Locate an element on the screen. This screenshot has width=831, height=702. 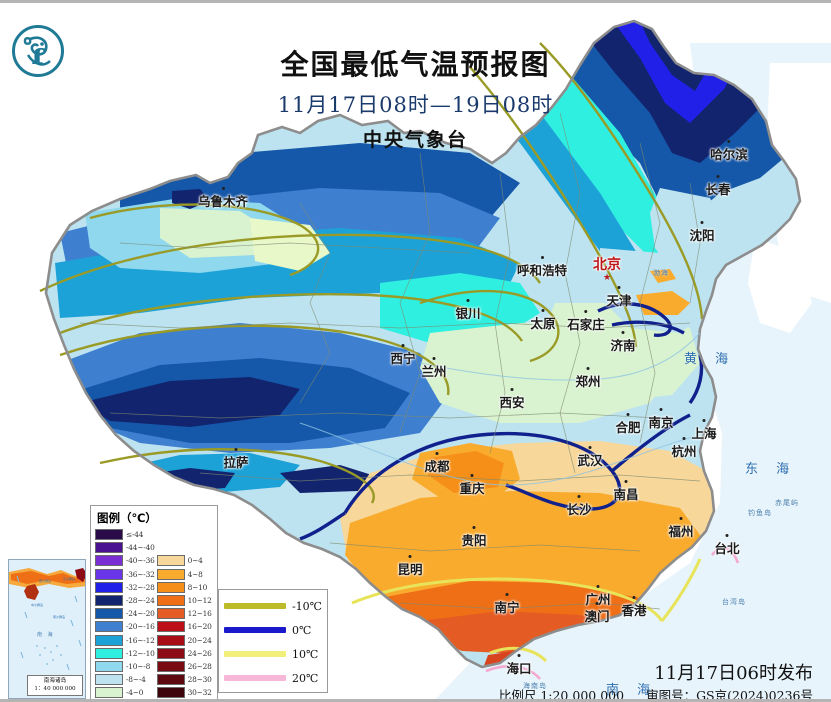
legend-row: 16~20 is located at coordinates (184, 626).